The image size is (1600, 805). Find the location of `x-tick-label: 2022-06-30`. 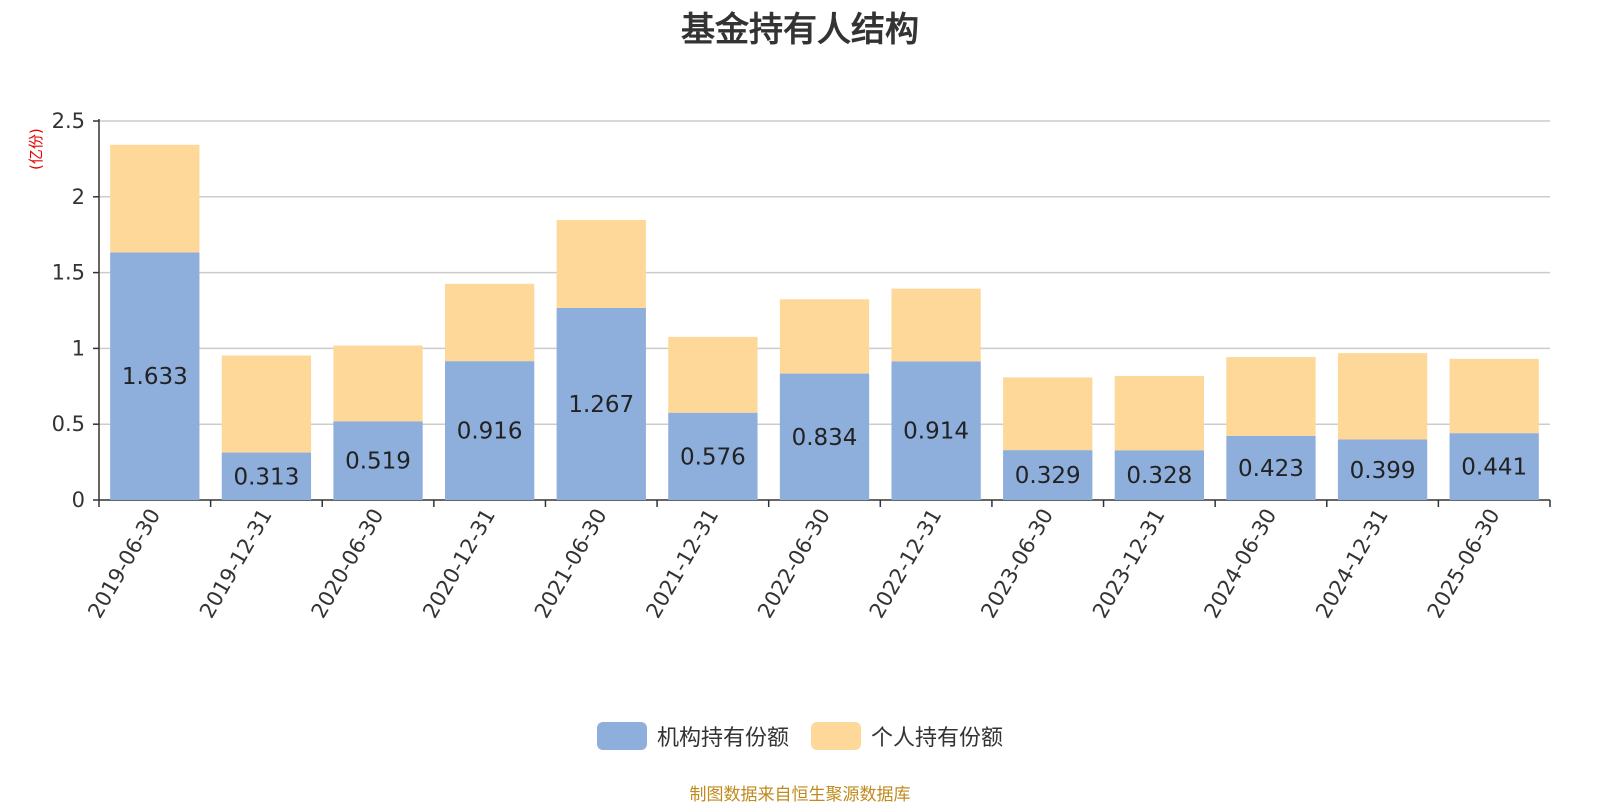

x-tick-label: 2022-06-30 is located at coordinates (794, 564).